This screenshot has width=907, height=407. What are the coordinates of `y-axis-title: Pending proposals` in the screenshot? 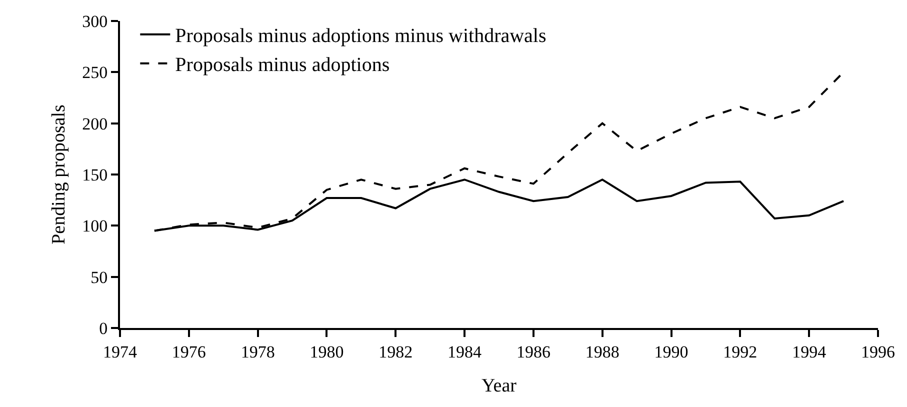 It's located at (59, 174).